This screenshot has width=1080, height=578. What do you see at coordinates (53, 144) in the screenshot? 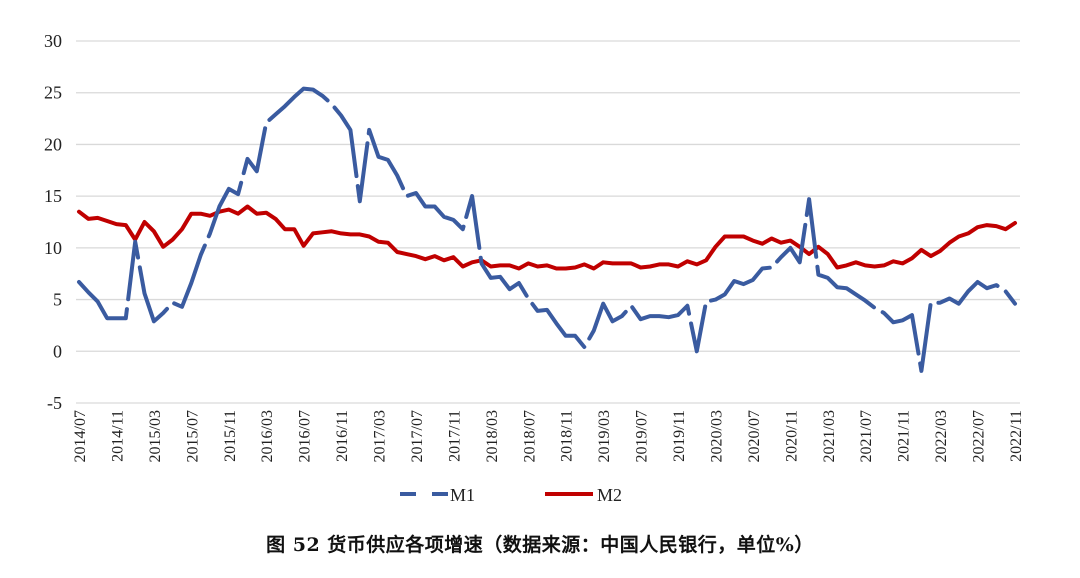
I see `y-tick-label: 20` at bounding box center [53, 144].